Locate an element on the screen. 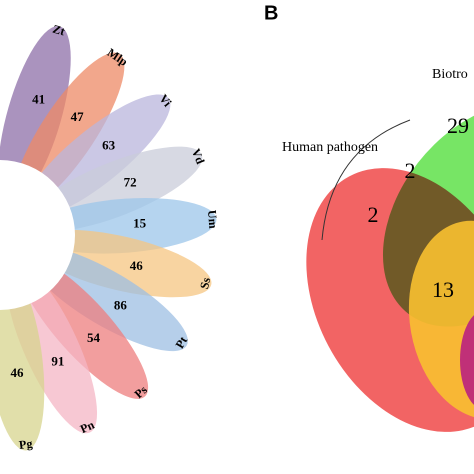 The image size is (474, 474). petal-label: Ss is located at coordinates (205, 283).